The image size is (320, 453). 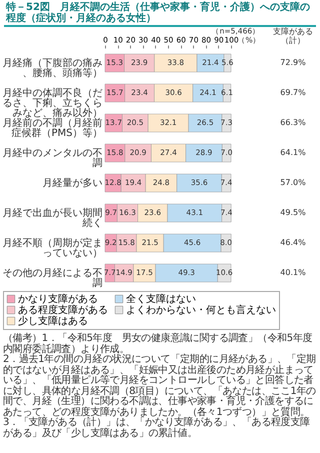 What do you see at coordinates (293, 212) in the screenshot?
I see `y2-tick-label: 49.5%` at bounding box center [293, 212].